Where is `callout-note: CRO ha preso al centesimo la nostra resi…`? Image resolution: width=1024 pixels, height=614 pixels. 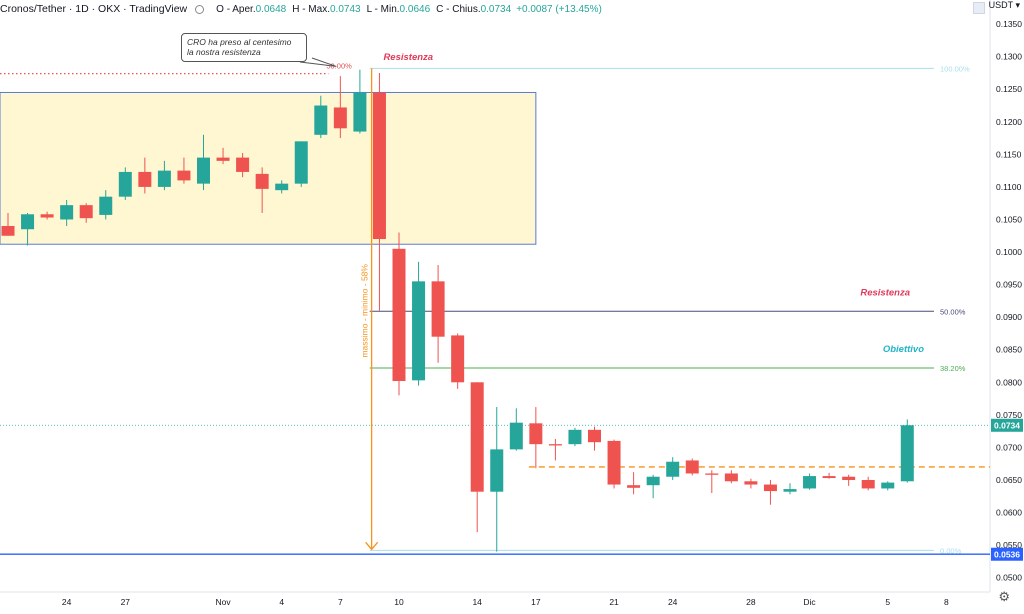 callout-note: CRO ha preso al centesimo la nostra resi… is located at coordinates (244, 47).